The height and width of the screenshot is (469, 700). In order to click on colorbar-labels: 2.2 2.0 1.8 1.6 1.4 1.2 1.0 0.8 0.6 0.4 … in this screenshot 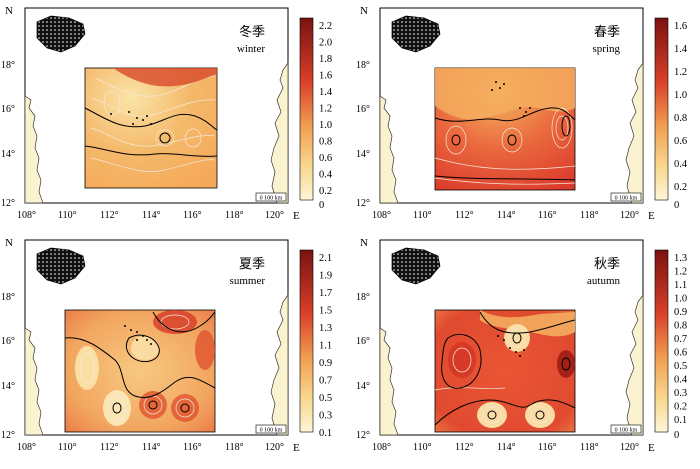, I will do `click(326, 116)`.